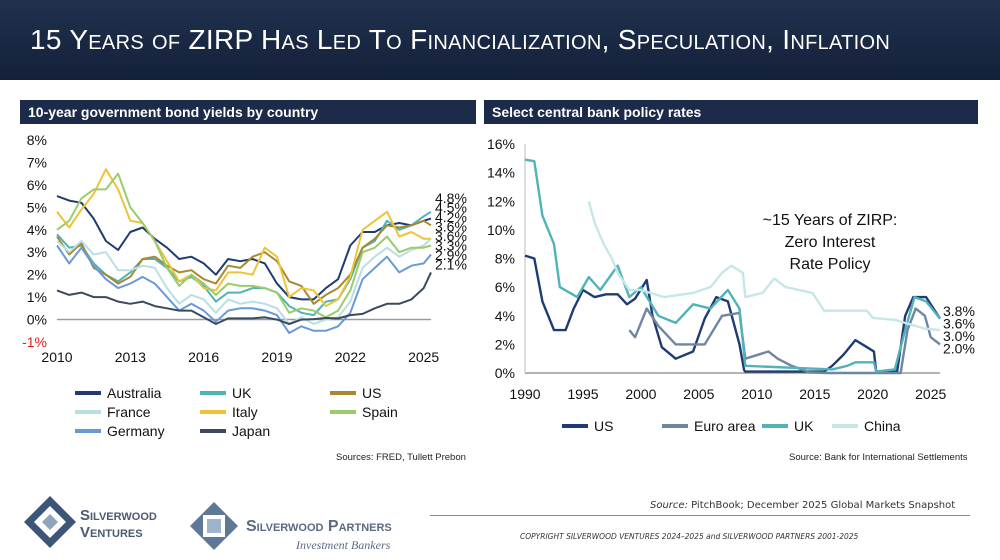 The width and height of the screenshot is (1000, 560). I want to click on rates-legend-label: US, so click(603, 426).